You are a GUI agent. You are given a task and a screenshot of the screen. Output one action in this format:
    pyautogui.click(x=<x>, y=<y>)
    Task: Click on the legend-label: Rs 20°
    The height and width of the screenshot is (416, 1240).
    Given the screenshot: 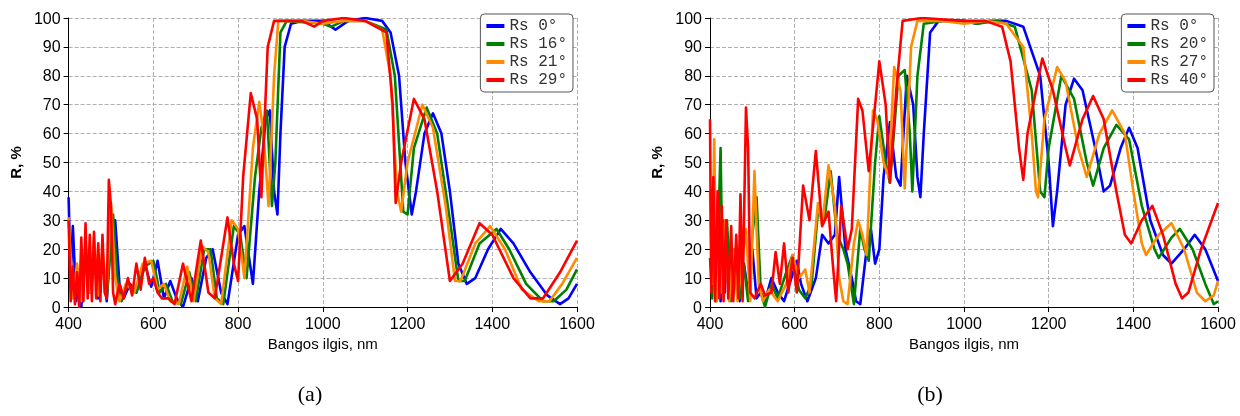 What is the action you would take?
    pyautogui.click(x=1179, y=44)
    